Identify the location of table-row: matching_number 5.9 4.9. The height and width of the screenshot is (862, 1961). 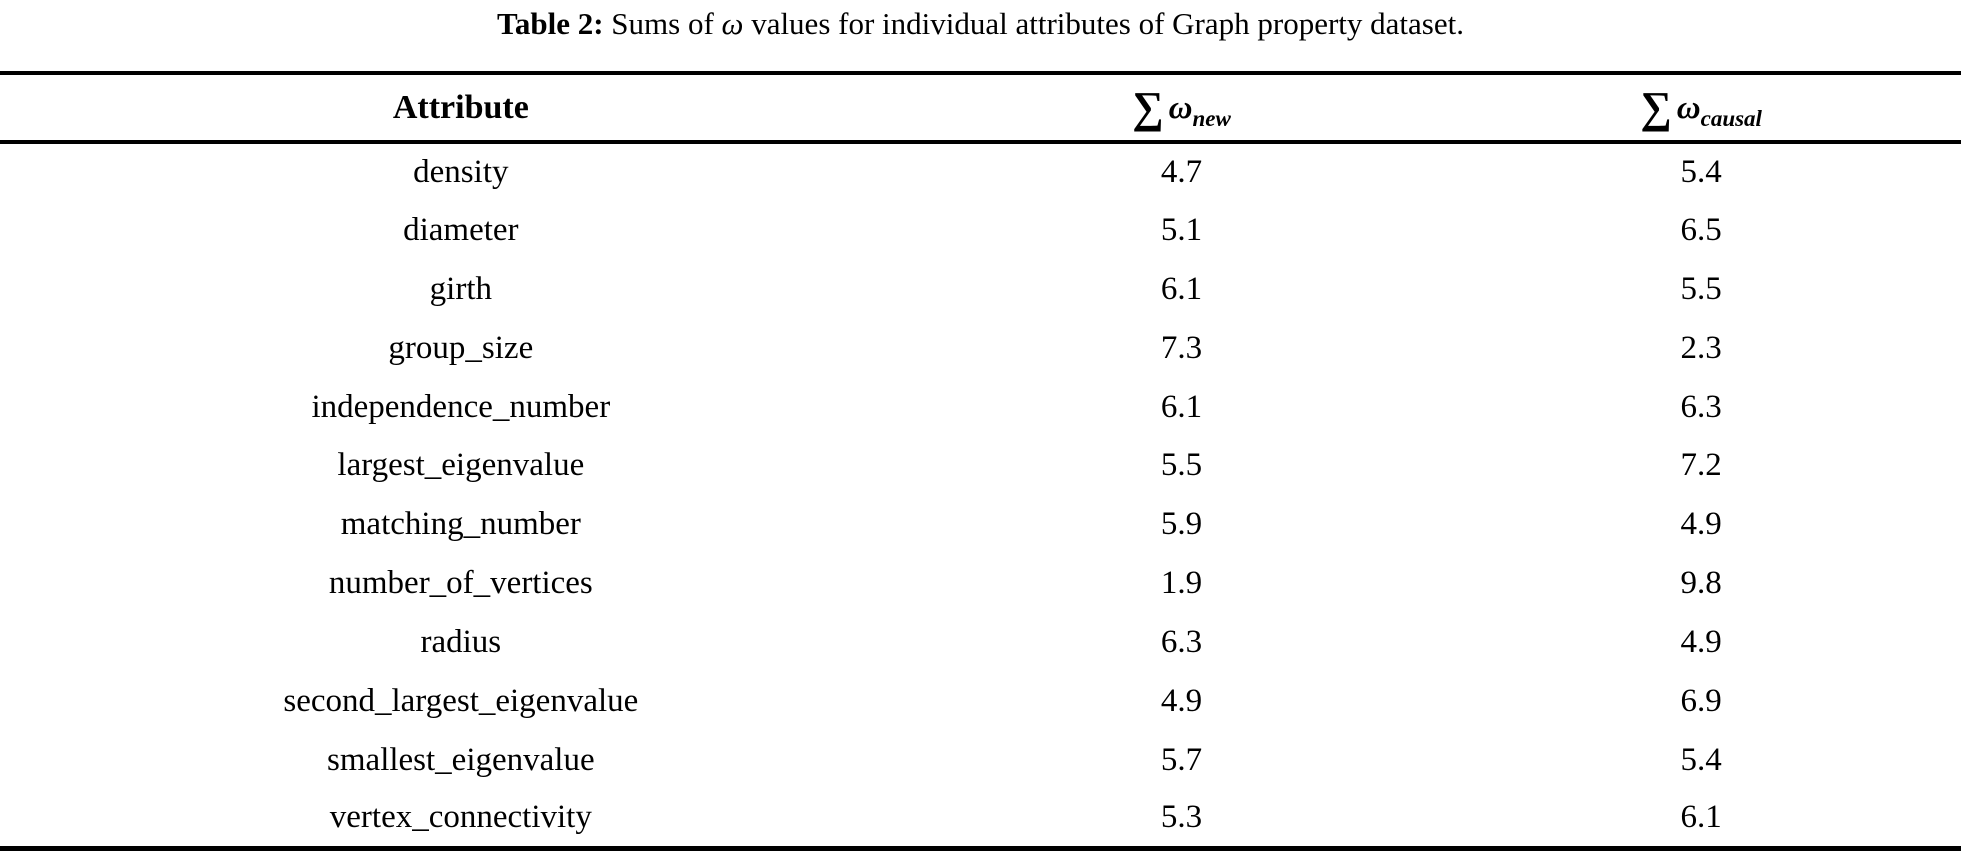
(980, 524).